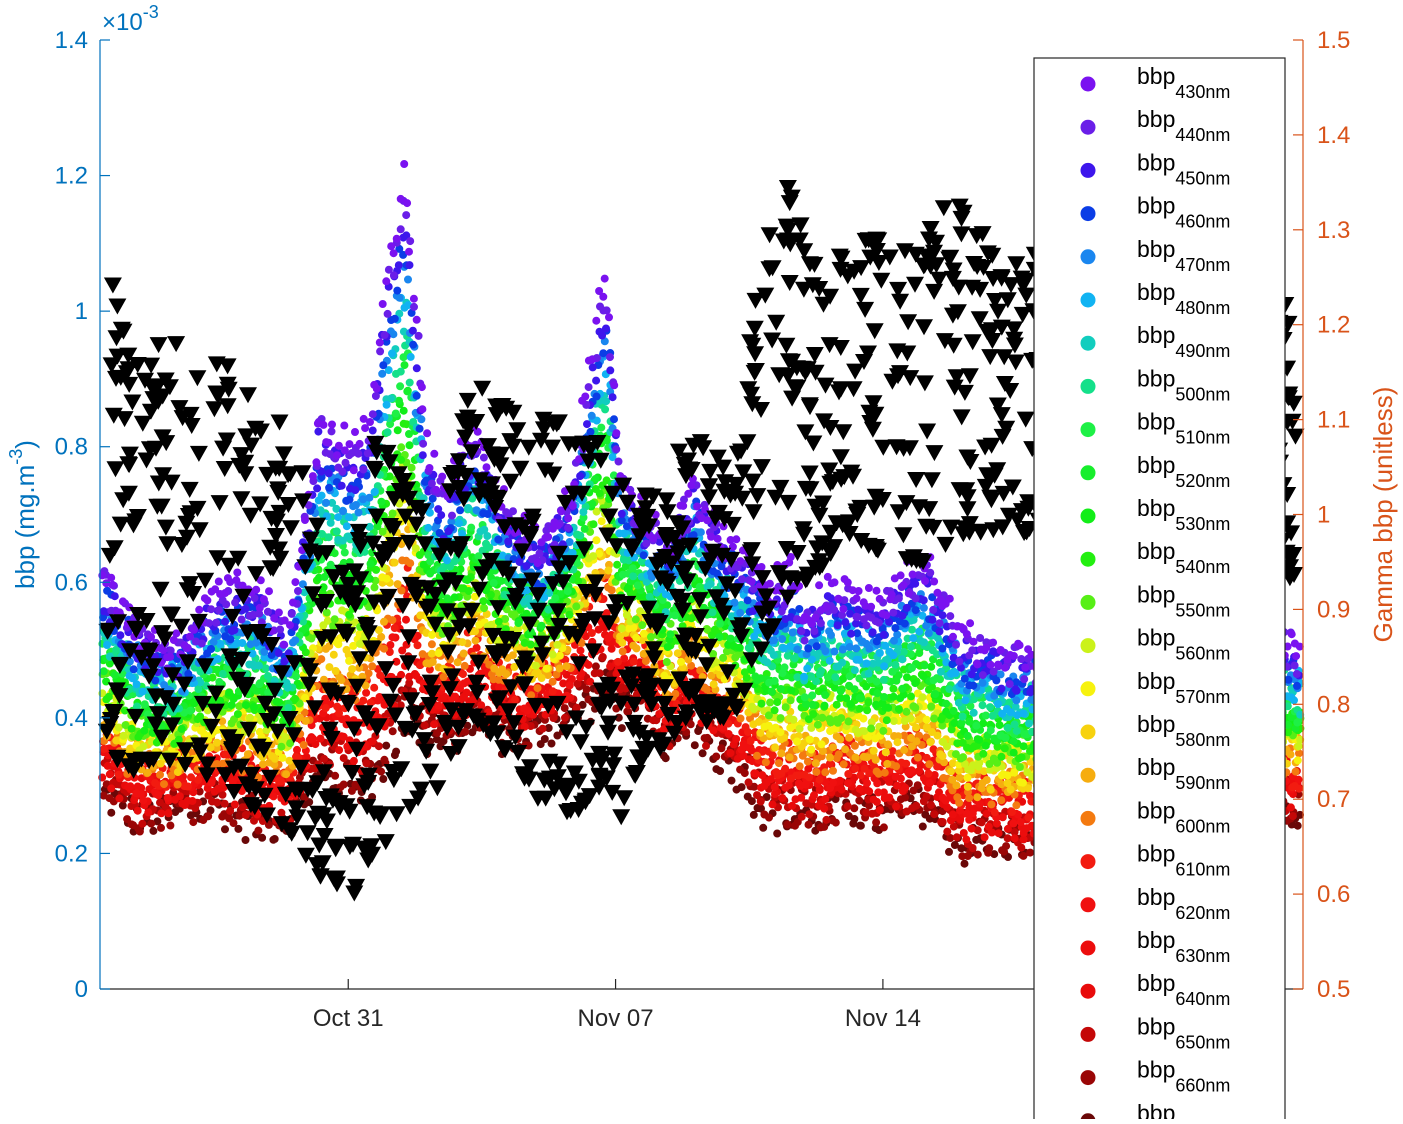  I want to click on legend-entry: bbp480nm, so click(1155, 298).